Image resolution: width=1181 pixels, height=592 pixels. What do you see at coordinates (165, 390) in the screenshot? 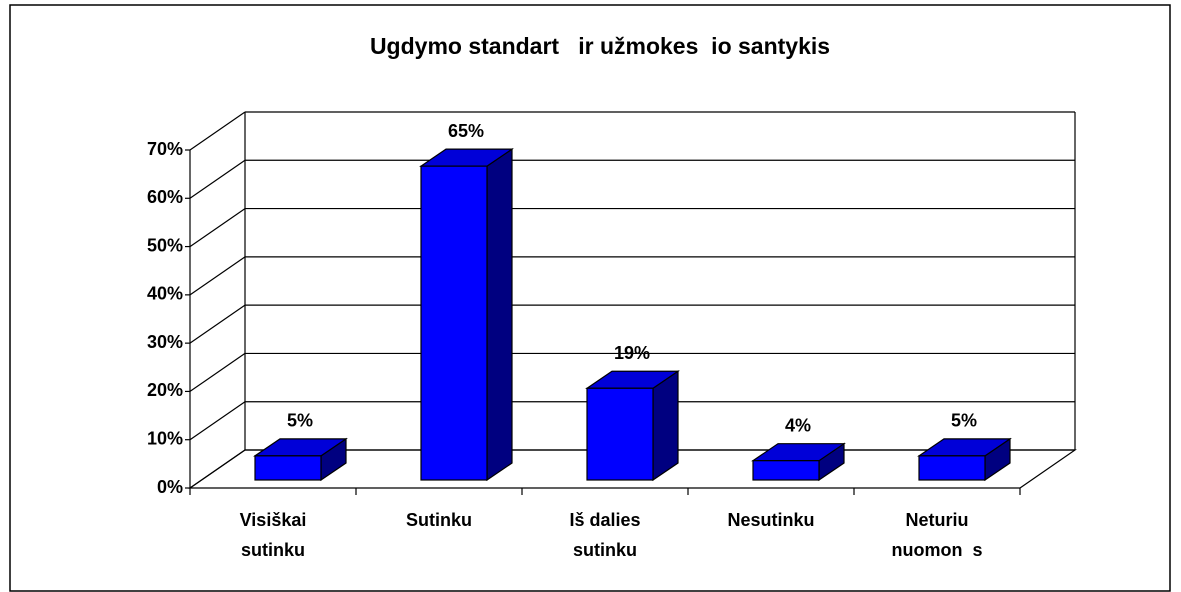
I see `y-tick-label: 20%` at bounding box center [165, 390].